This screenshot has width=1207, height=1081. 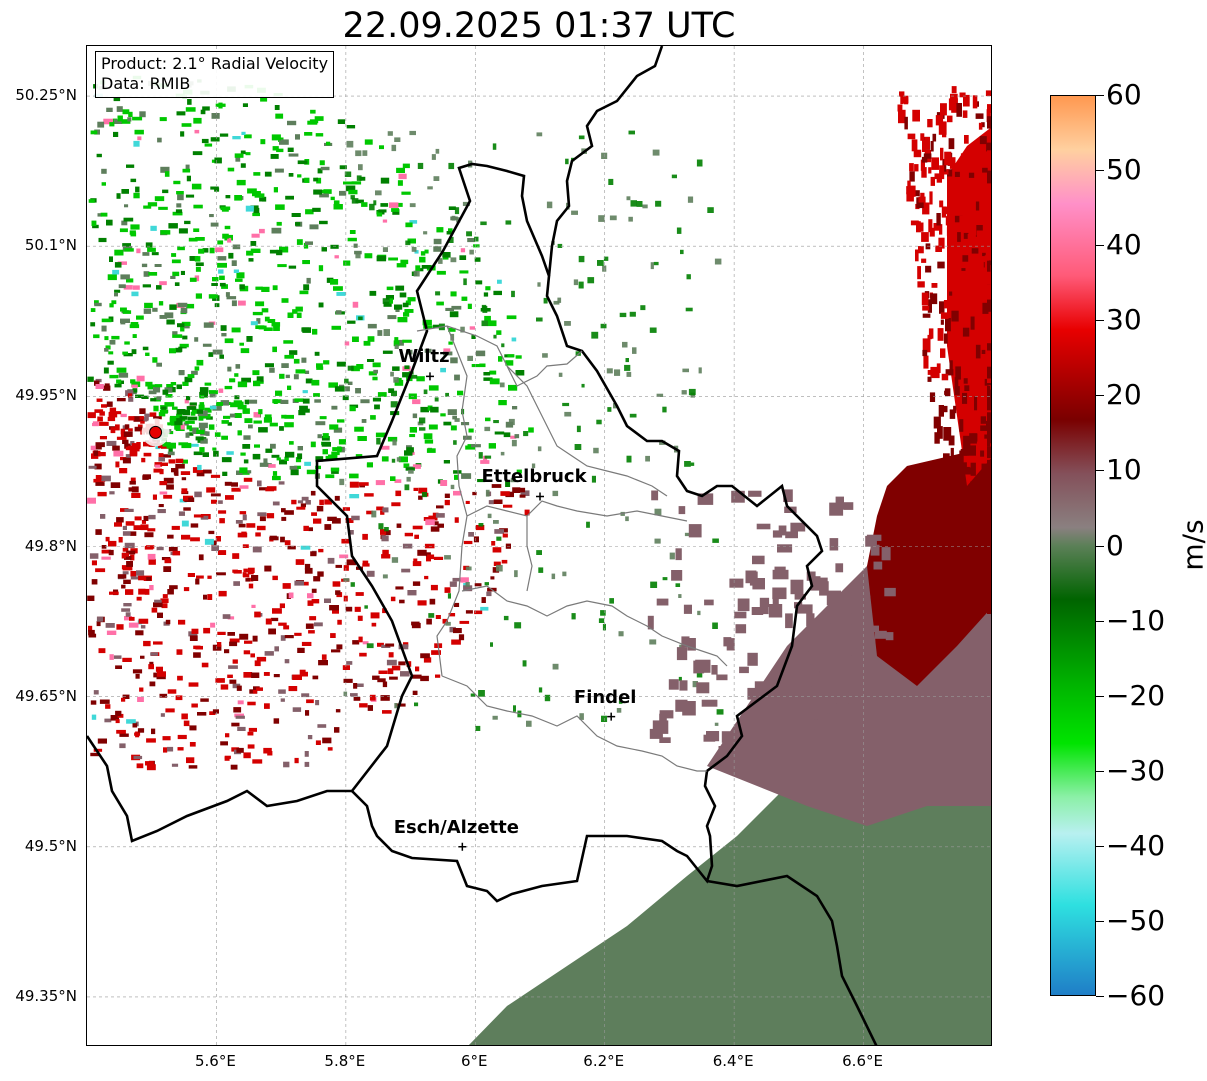 I want to click on velocity-colorbar, so click(x=1073, y=545).